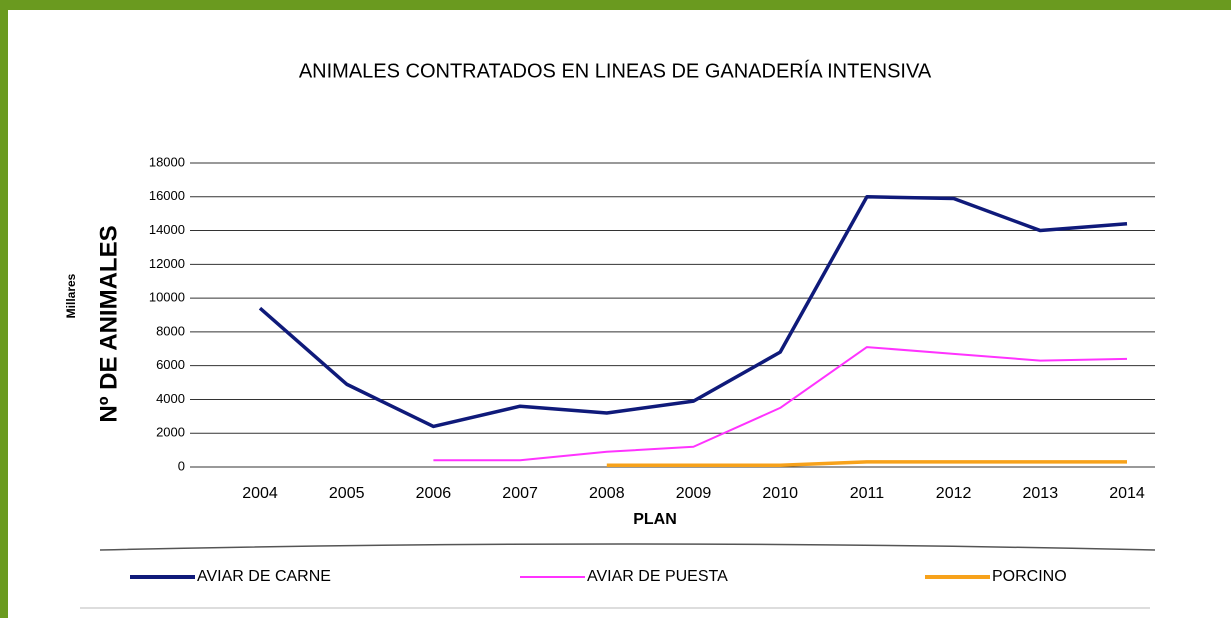 This screenshot has height=623, width=1231. Describe the element at coordinates (347, 493) in the screenshot. I see `x-tick-label: 2005` at that location.